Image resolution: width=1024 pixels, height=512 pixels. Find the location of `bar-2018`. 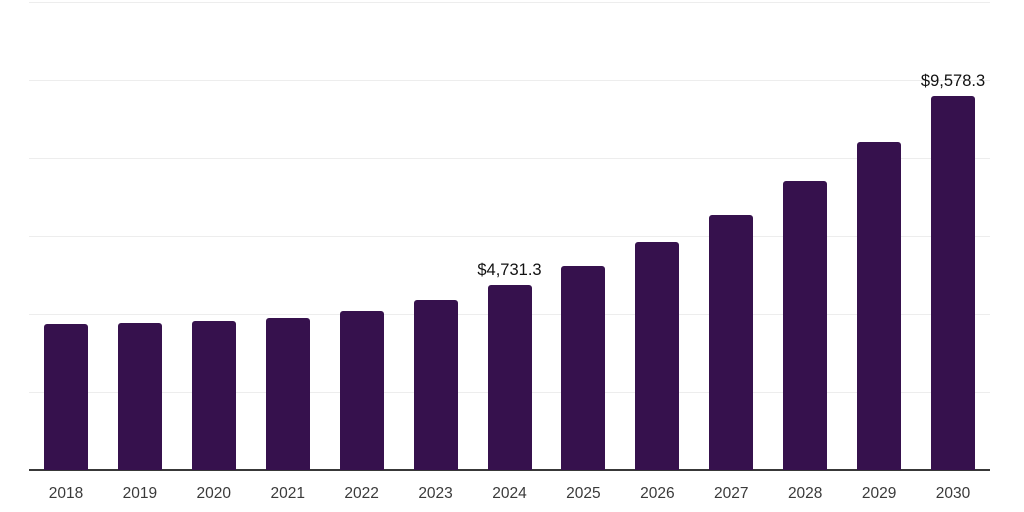

bar-2018 is located at coordinates (65, 397).